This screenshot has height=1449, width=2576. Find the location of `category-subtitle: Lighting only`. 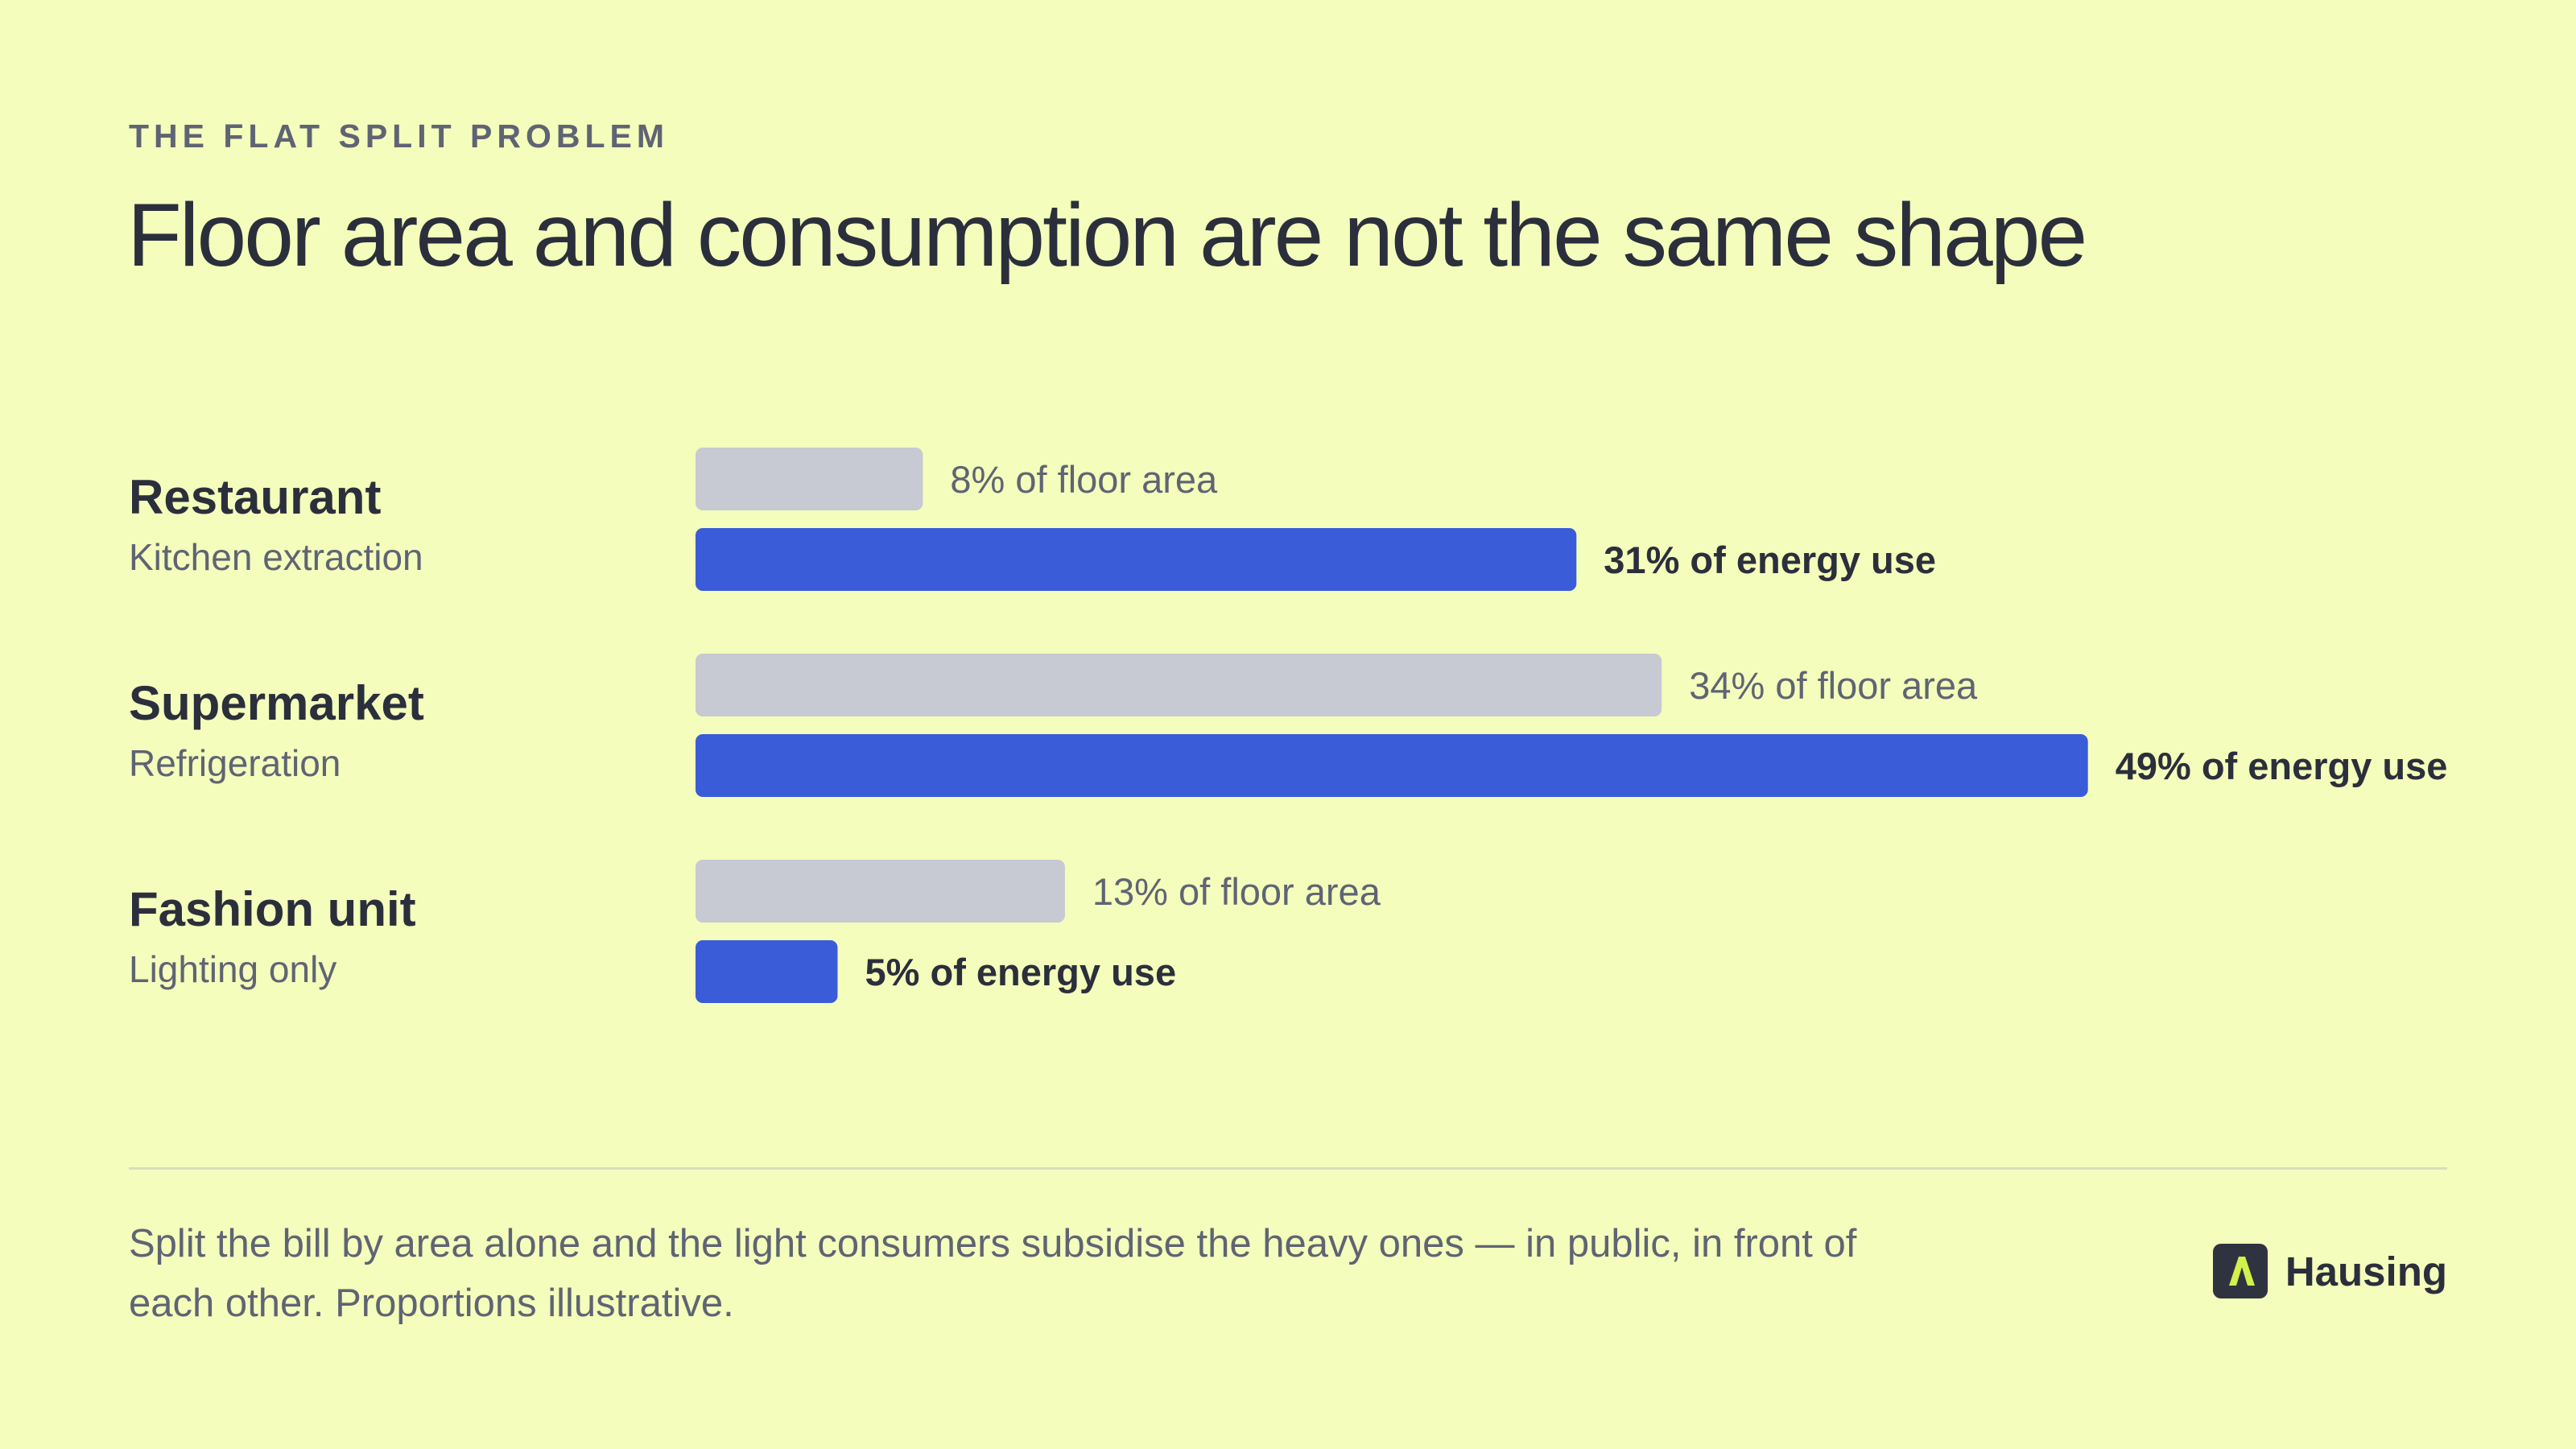

category-subtitle: Lighting only is located at coordinates (232, 969).